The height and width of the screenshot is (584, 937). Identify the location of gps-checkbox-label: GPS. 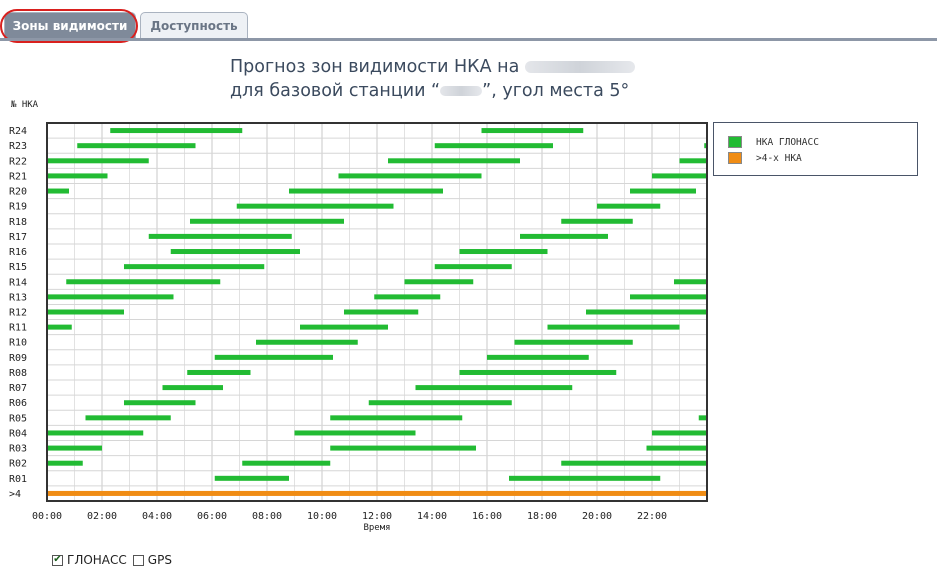
(159, 560).